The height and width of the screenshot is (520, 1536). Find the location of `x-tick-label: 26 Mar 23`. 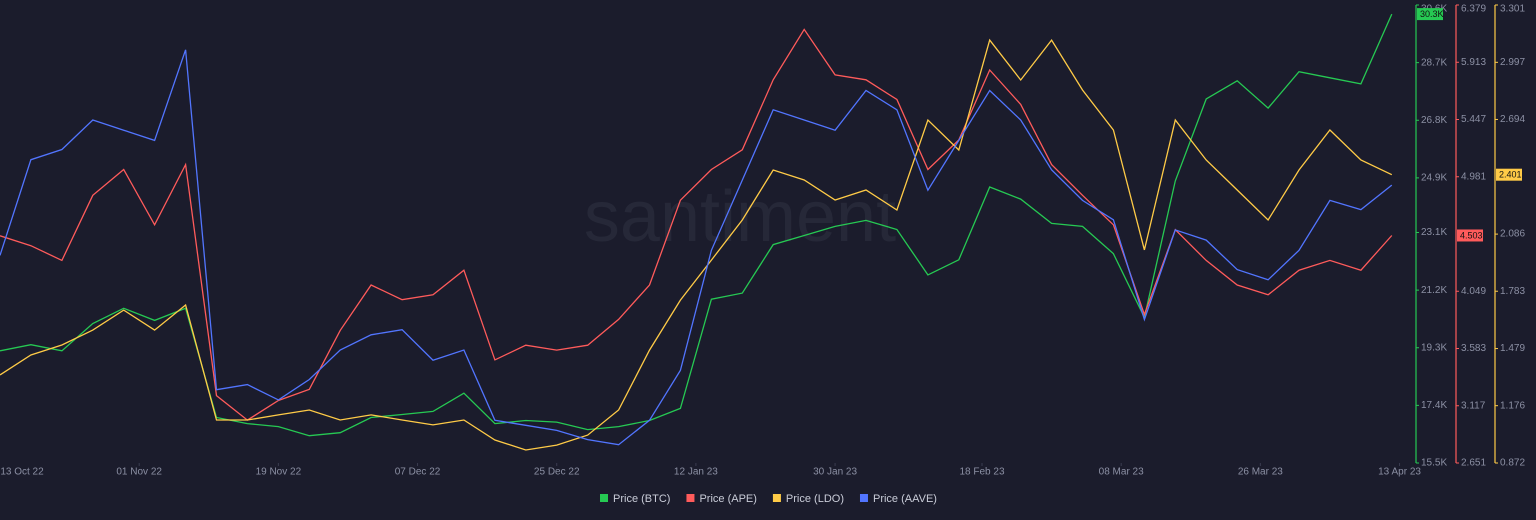

x-tick-label: 26 Mar 23 is located at coordinates (1260, 472).